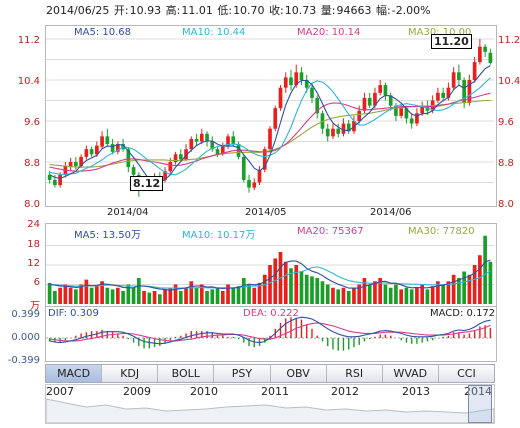  What do you see at coordinates (78, 10) in the screenshot?
I see `quote-date: 2014/06/25` at bounding box center [78, 10].